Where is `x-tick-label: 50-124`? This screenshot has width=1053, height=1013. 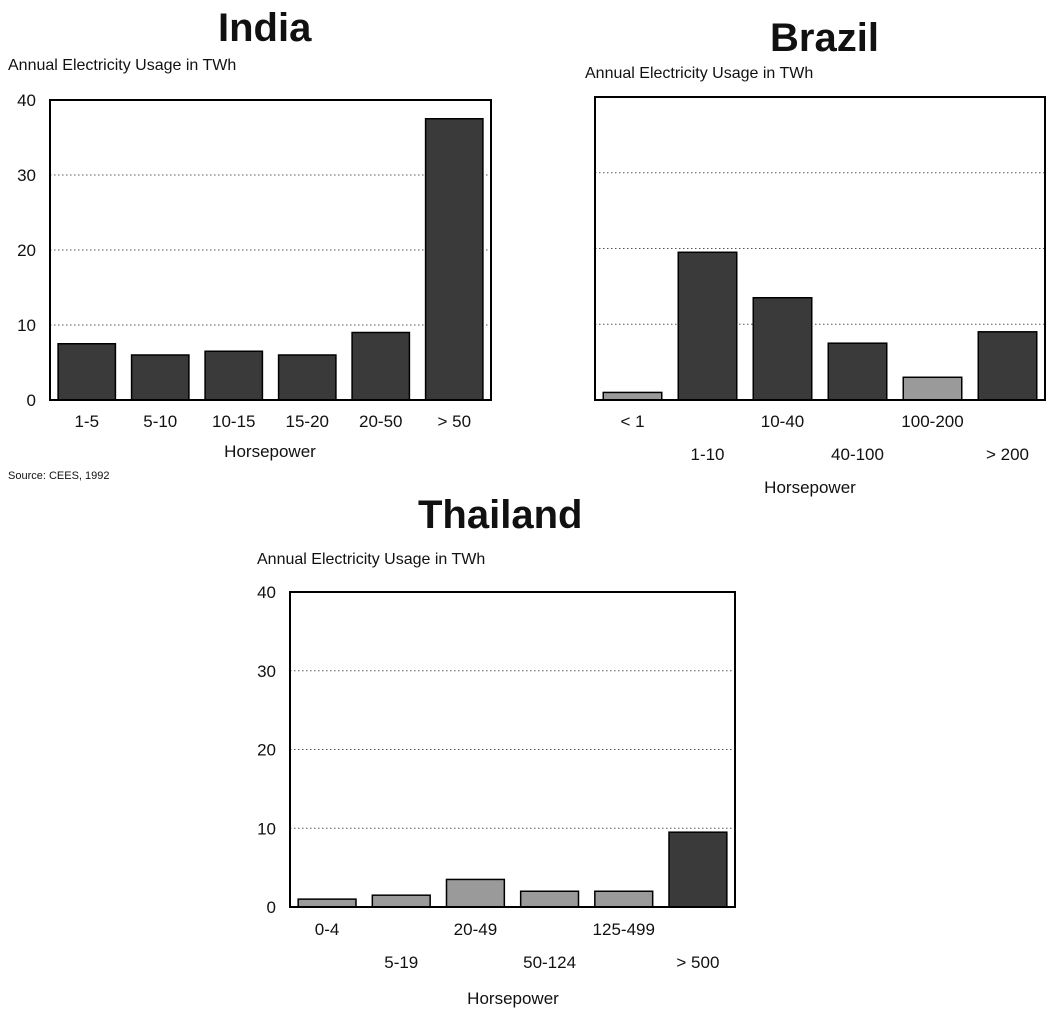
x-tick-label: 50-124 is located at coordinates (549, 962).